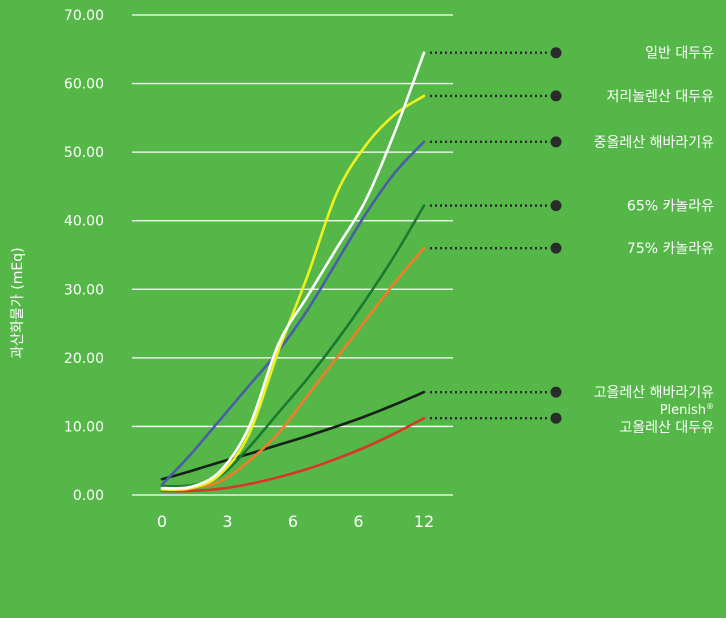 Image resolution: width=726 pixels, height=618 pixels. What do you see at coordinates (679, 54) in the screenshot?
I see `legend-label: 일반 대두유` at bounding box center [679, 54].